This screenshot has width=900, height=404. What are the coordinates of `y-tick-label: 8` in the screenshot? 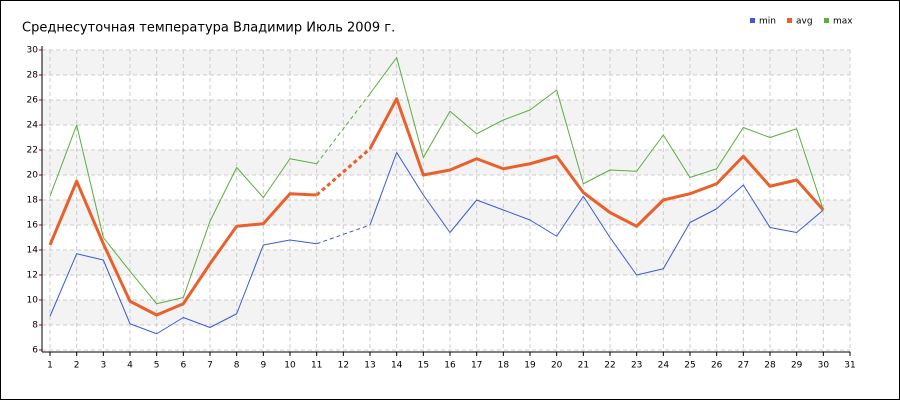 It's located at (35, 326).